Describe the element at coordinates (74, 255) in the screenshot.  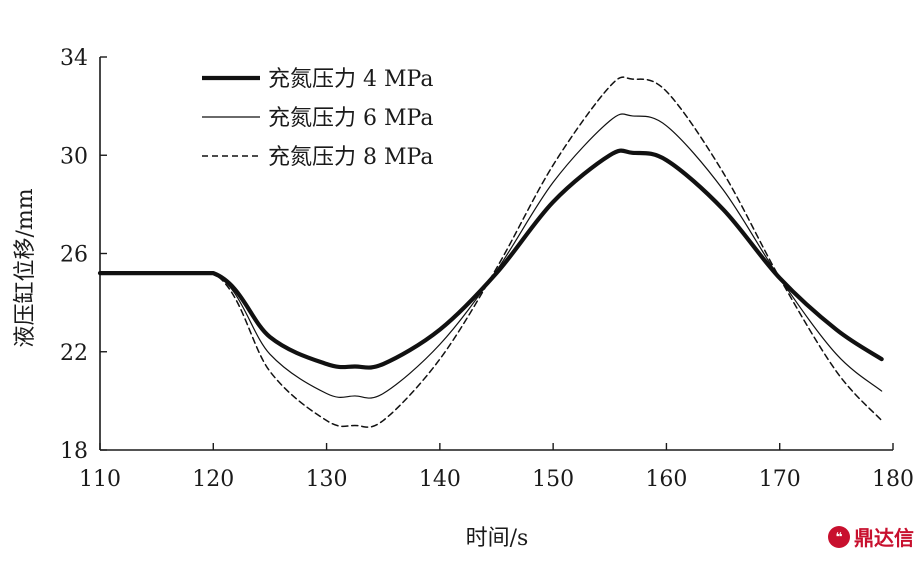
I see `y-tick-label: 26` at that location.